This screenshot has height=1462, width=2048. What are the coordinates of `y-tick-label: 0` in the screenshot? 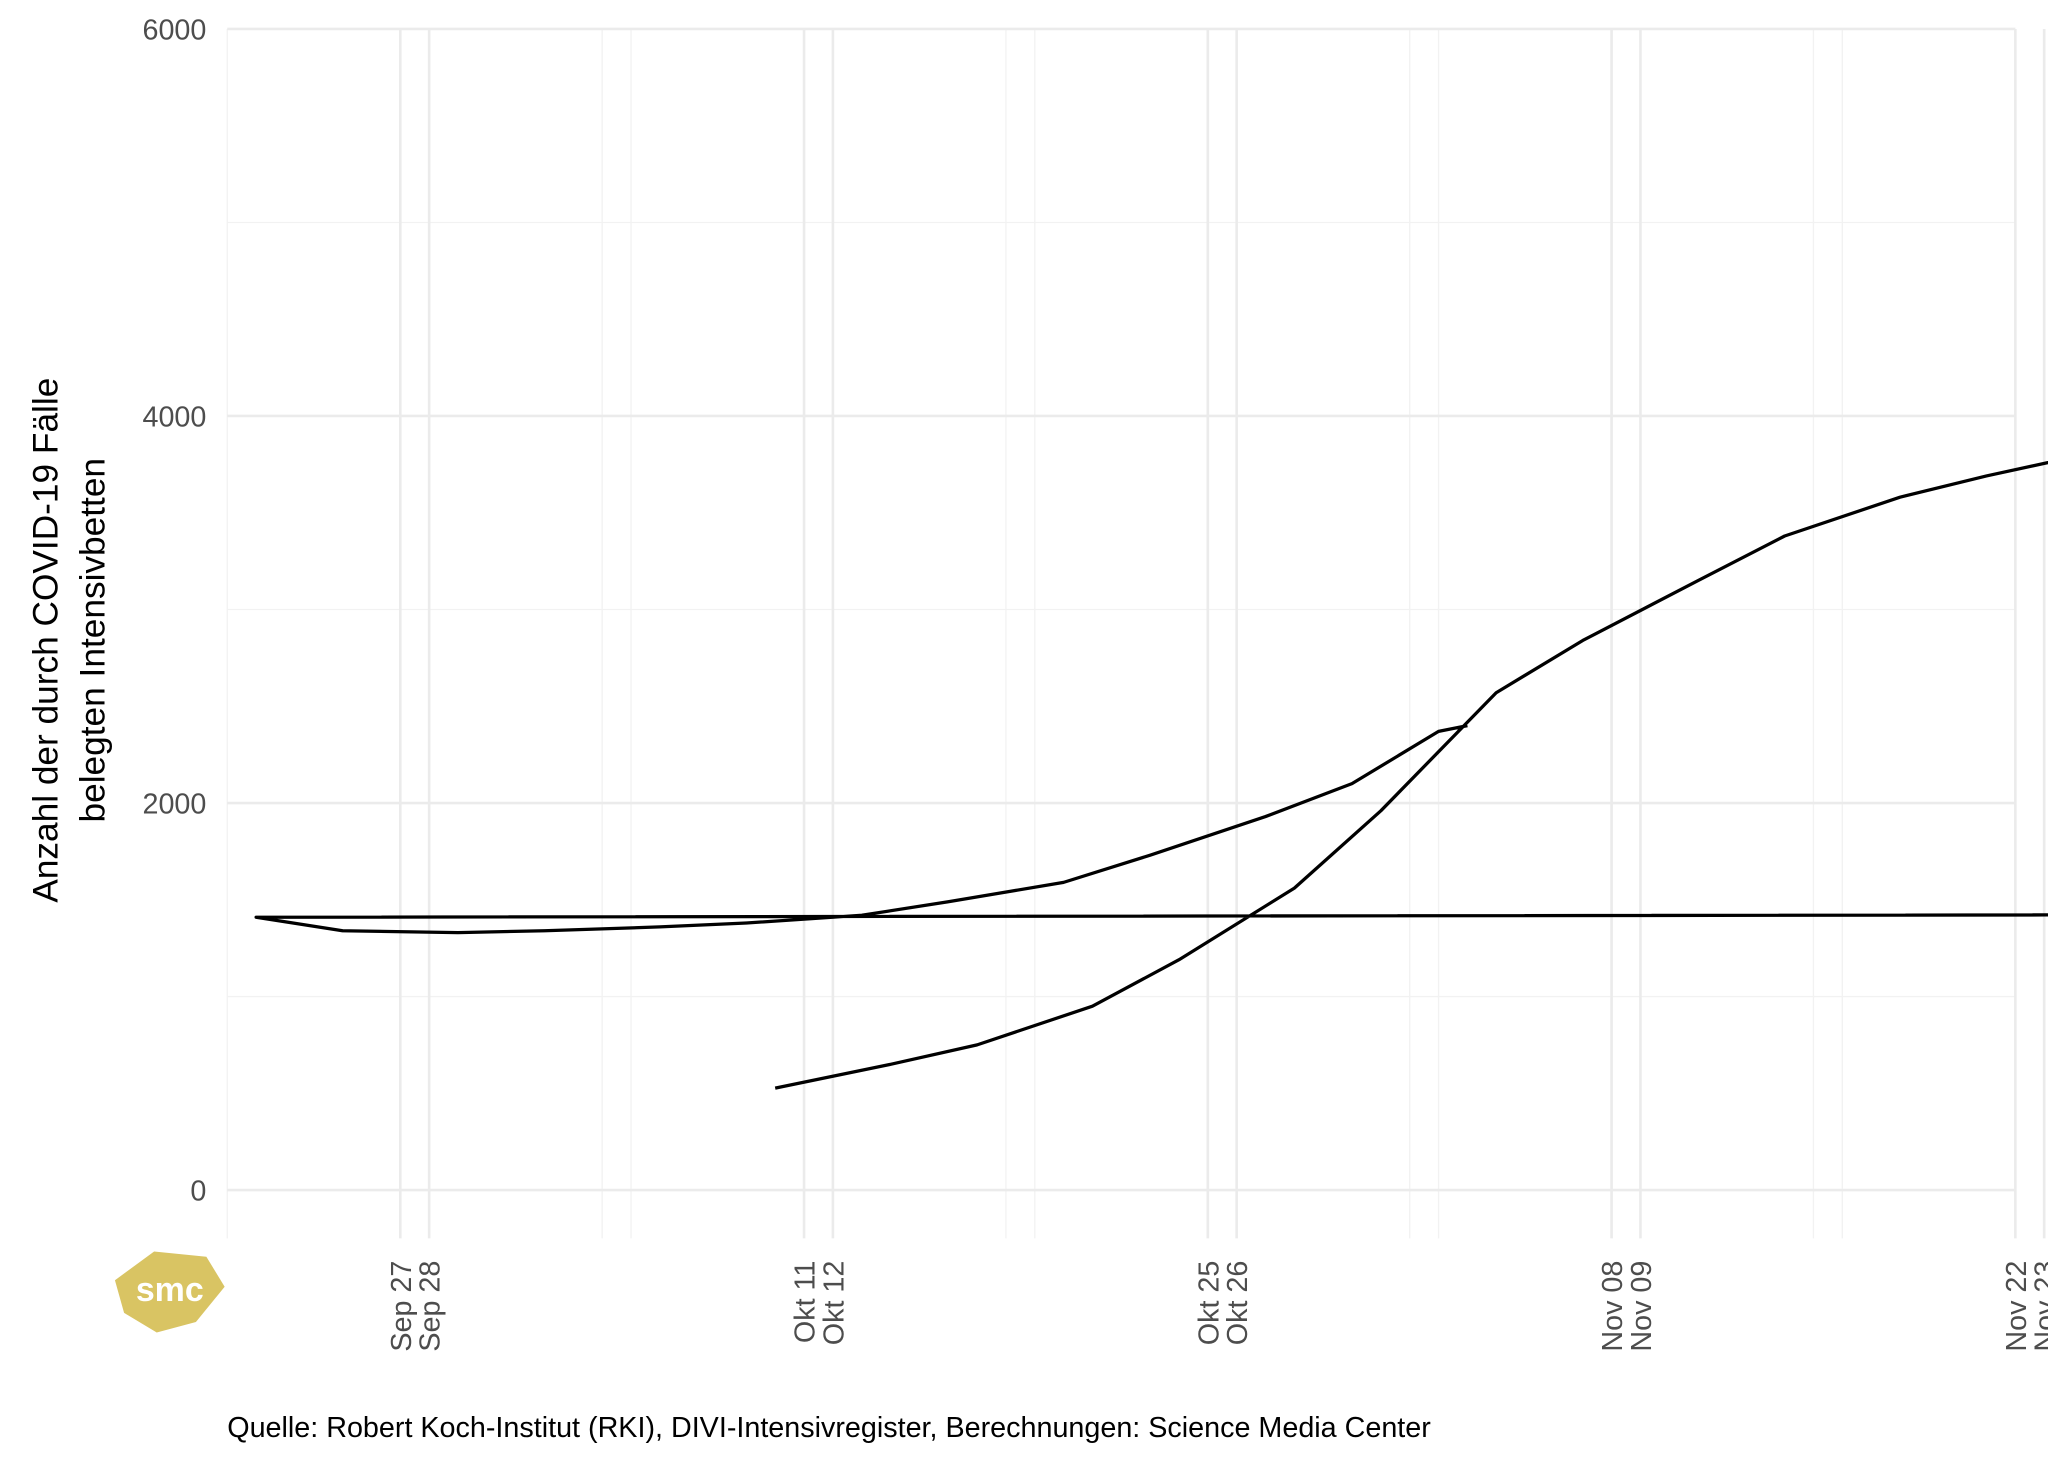 It's located at (198, 1191).